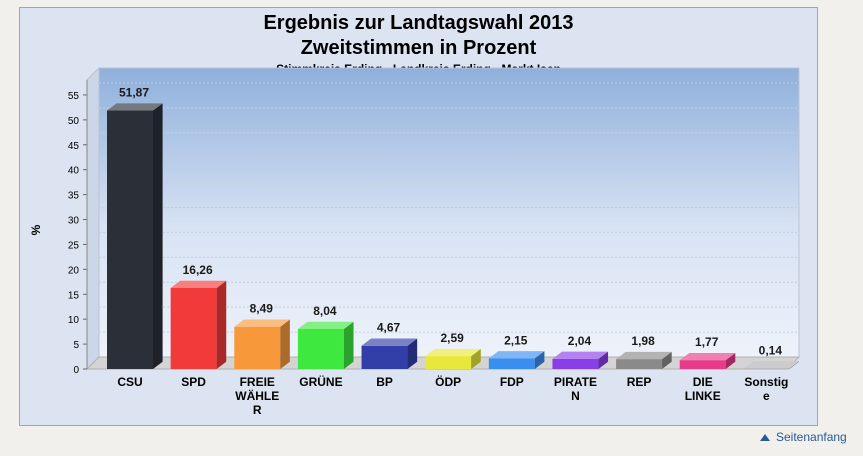 This screenshot has height=456, width=863. What do you see at coordinates (134, 93) in the screenshot?
I see `bar-value-label: 51,87` at bounding box center [134, 93].